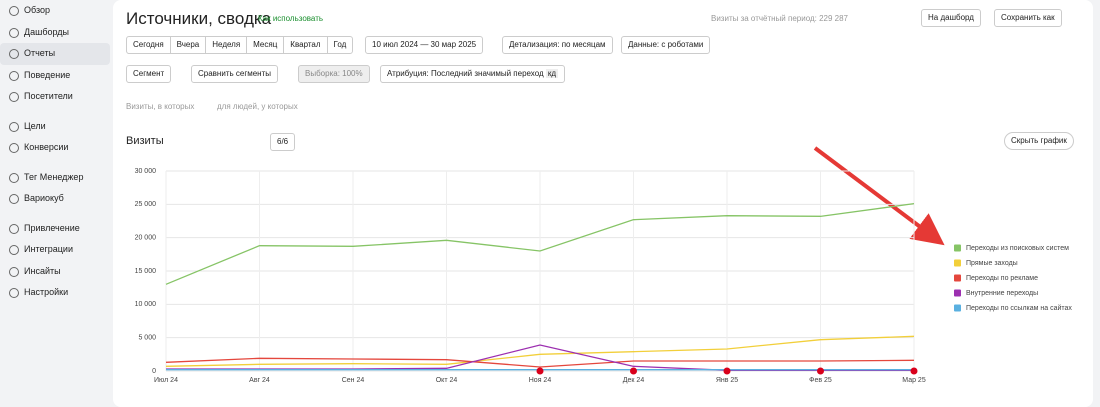 Image resolution: width=1100 pixels, height=407 pixels. I want to click on legend-label: Переходы из поисковых систем, so click(1017, 248).